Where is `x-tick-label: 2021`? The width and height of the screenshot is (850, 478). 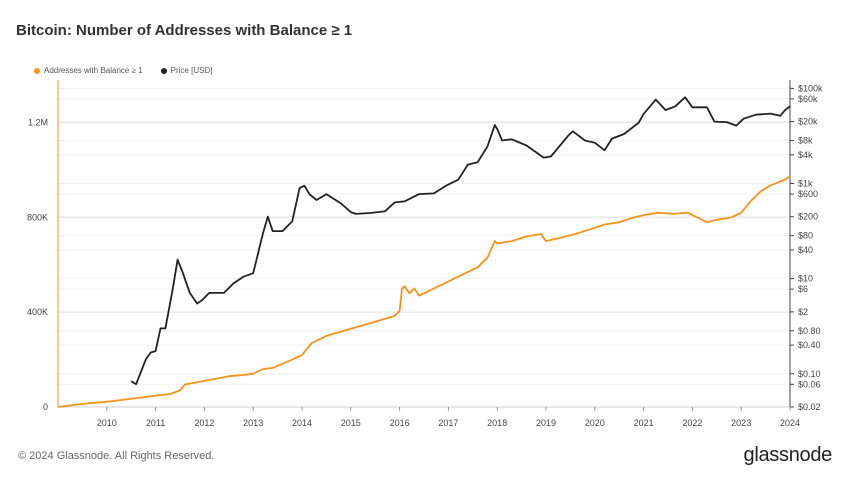 x-tick-label: 2021 is located at coordinates (644, 423).